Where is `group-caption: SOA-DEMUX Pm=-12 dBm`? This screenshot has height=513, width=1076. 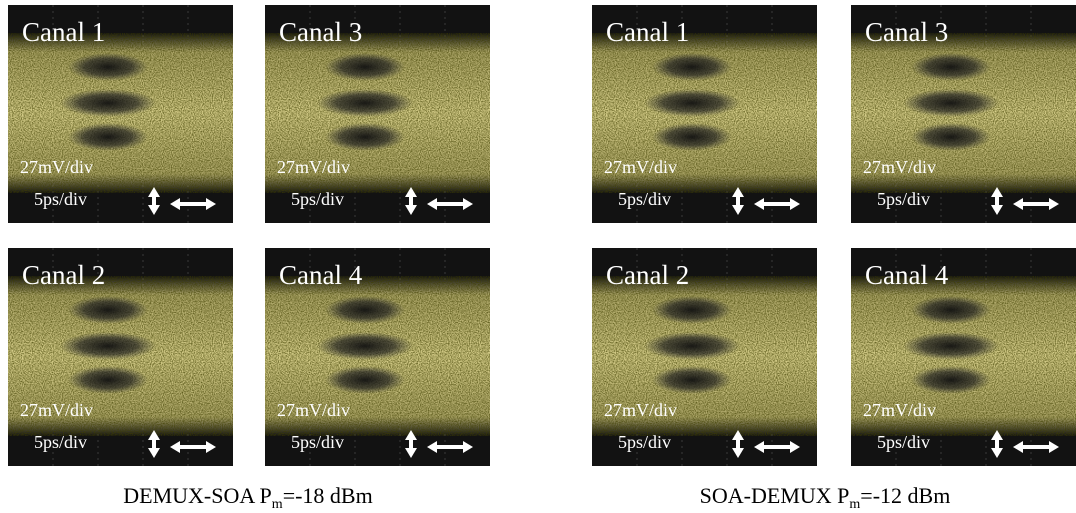
group-caption: SOA-DEMUX Pm=-12 dBm is located at coordinates (825, 497).